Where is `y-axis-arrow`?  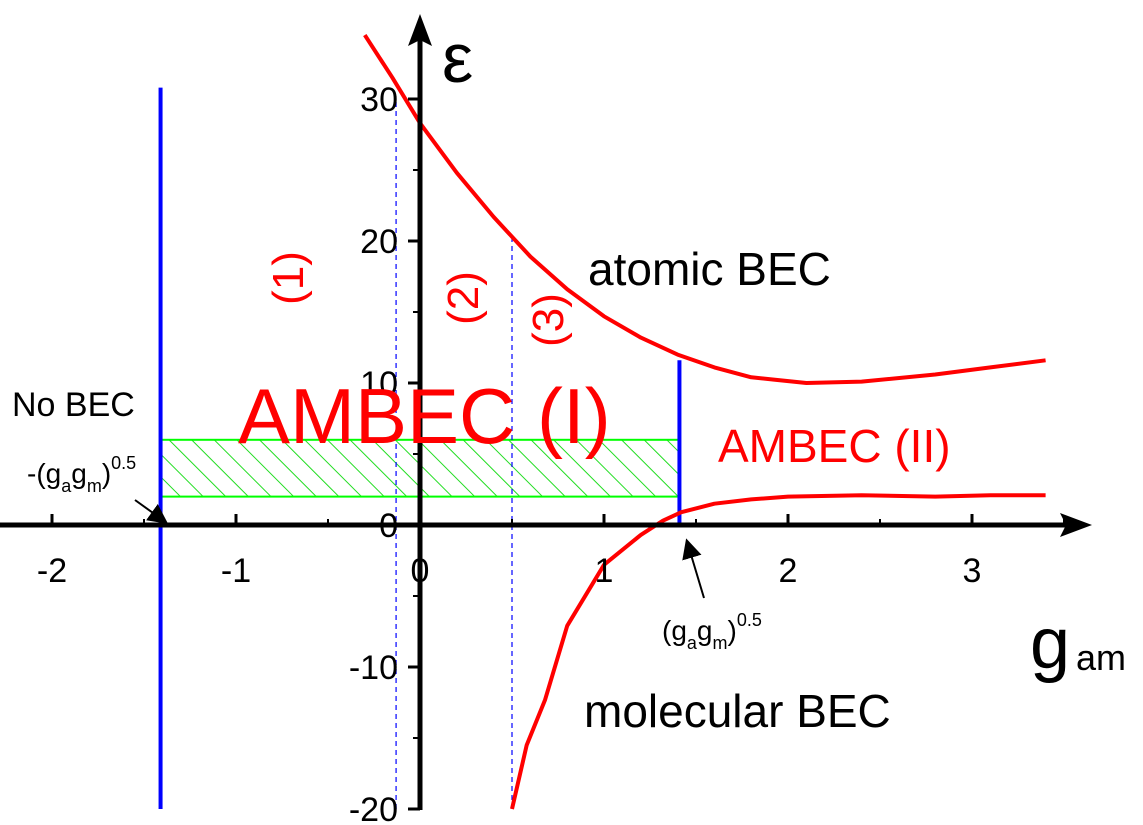 y-axis-arrow is located at coordinates (420, 30).